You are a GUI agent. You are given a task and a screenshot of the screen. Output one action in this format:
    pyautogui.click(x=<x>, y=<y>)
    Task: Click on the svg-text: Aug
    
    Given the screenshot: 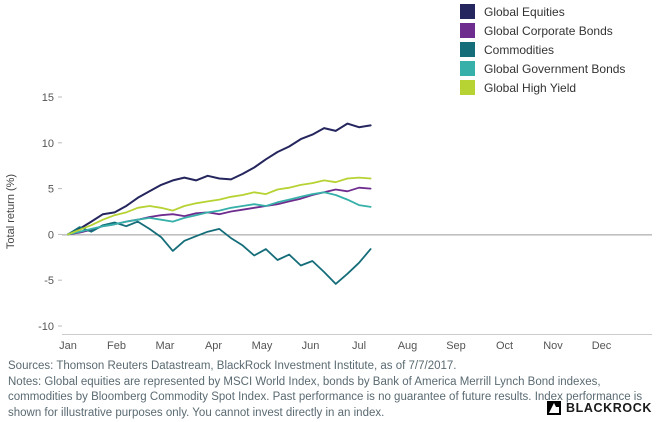 What is the action you would take?
    pyautogui.click(x=408, y=346)
    